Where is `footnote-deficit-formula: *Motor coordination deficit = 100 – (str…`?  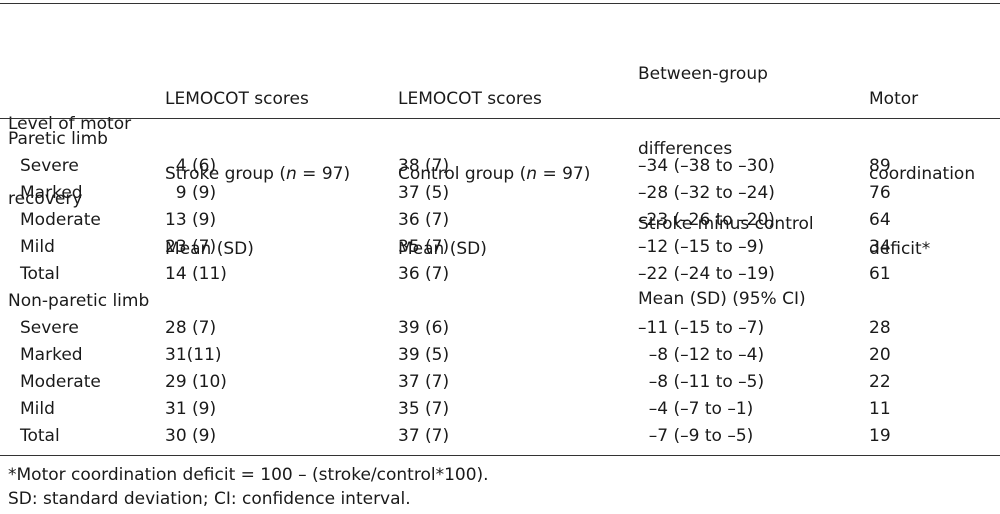 footnote-deficit-formula: *Motor coordination deficit = 100 – (str… is located at coordinates (248, 475).